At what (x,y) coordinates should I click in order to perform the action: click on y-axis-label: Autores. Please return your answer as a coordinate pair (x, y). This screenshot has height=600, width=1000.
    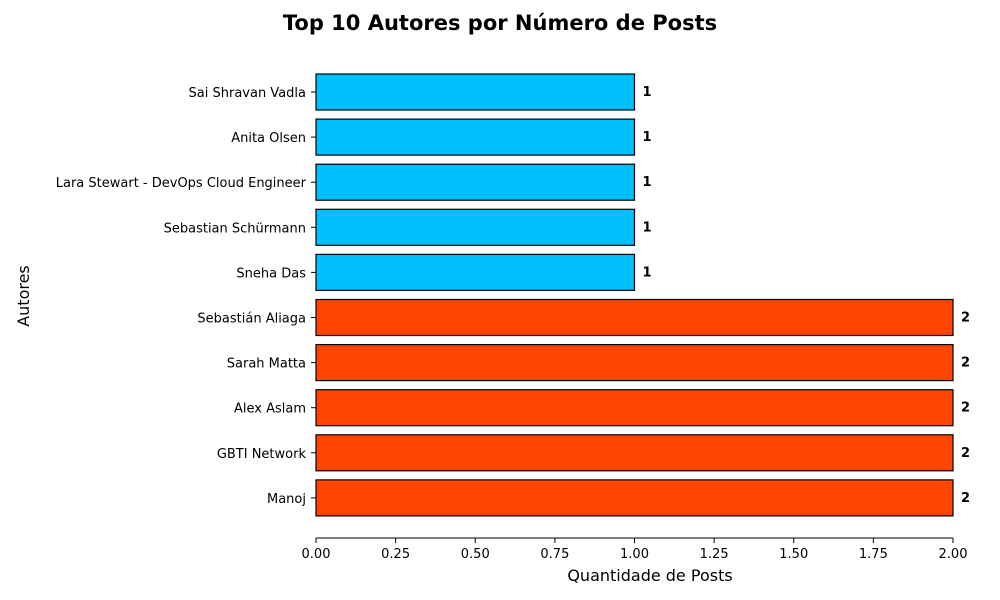
    Looking at the image, I should click on (23, 296).